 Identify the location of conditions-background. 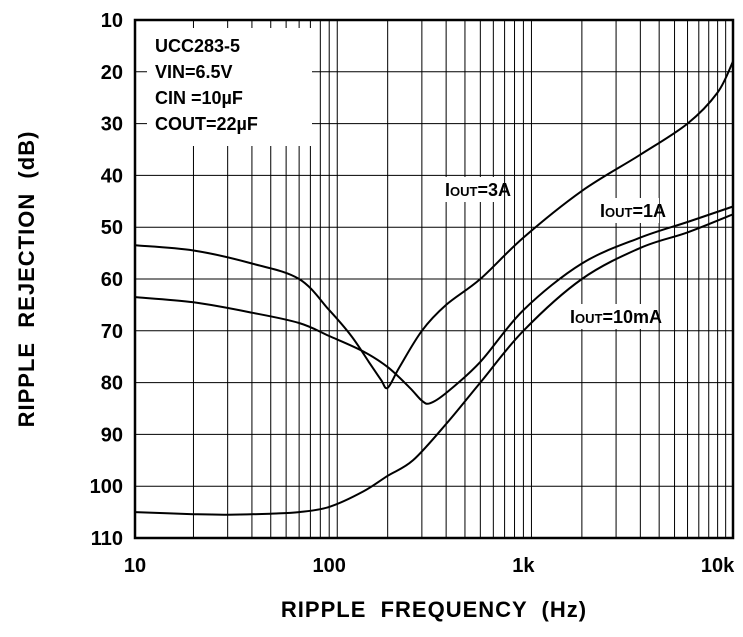
(229, 87).